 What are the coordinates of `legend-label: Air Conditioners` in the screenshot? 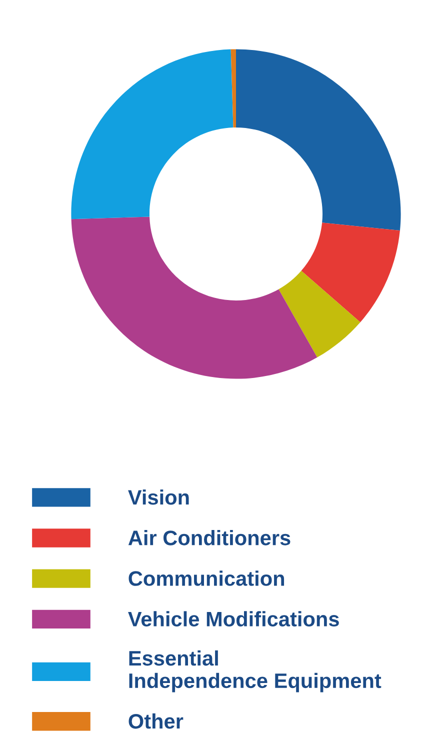 It's located at (209, 538).